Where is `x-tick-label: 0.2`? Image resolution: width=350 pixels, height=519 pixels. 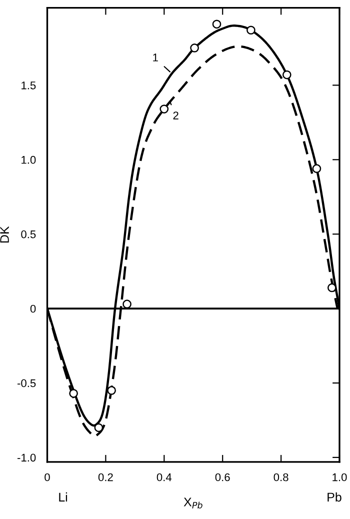
x-tick-label: 0.2 is located at coordinates (105, 477).